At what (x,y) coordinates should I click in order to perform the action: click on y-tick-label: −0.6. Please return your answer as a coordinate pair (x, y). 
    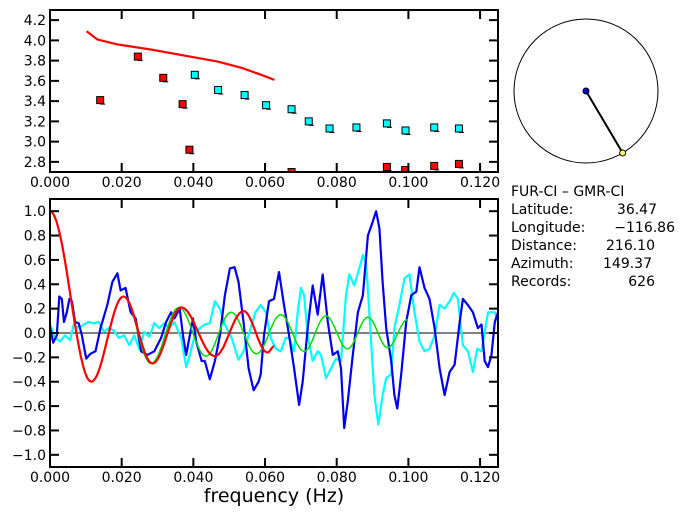
    Looking at the image, I should click on (29, 407).